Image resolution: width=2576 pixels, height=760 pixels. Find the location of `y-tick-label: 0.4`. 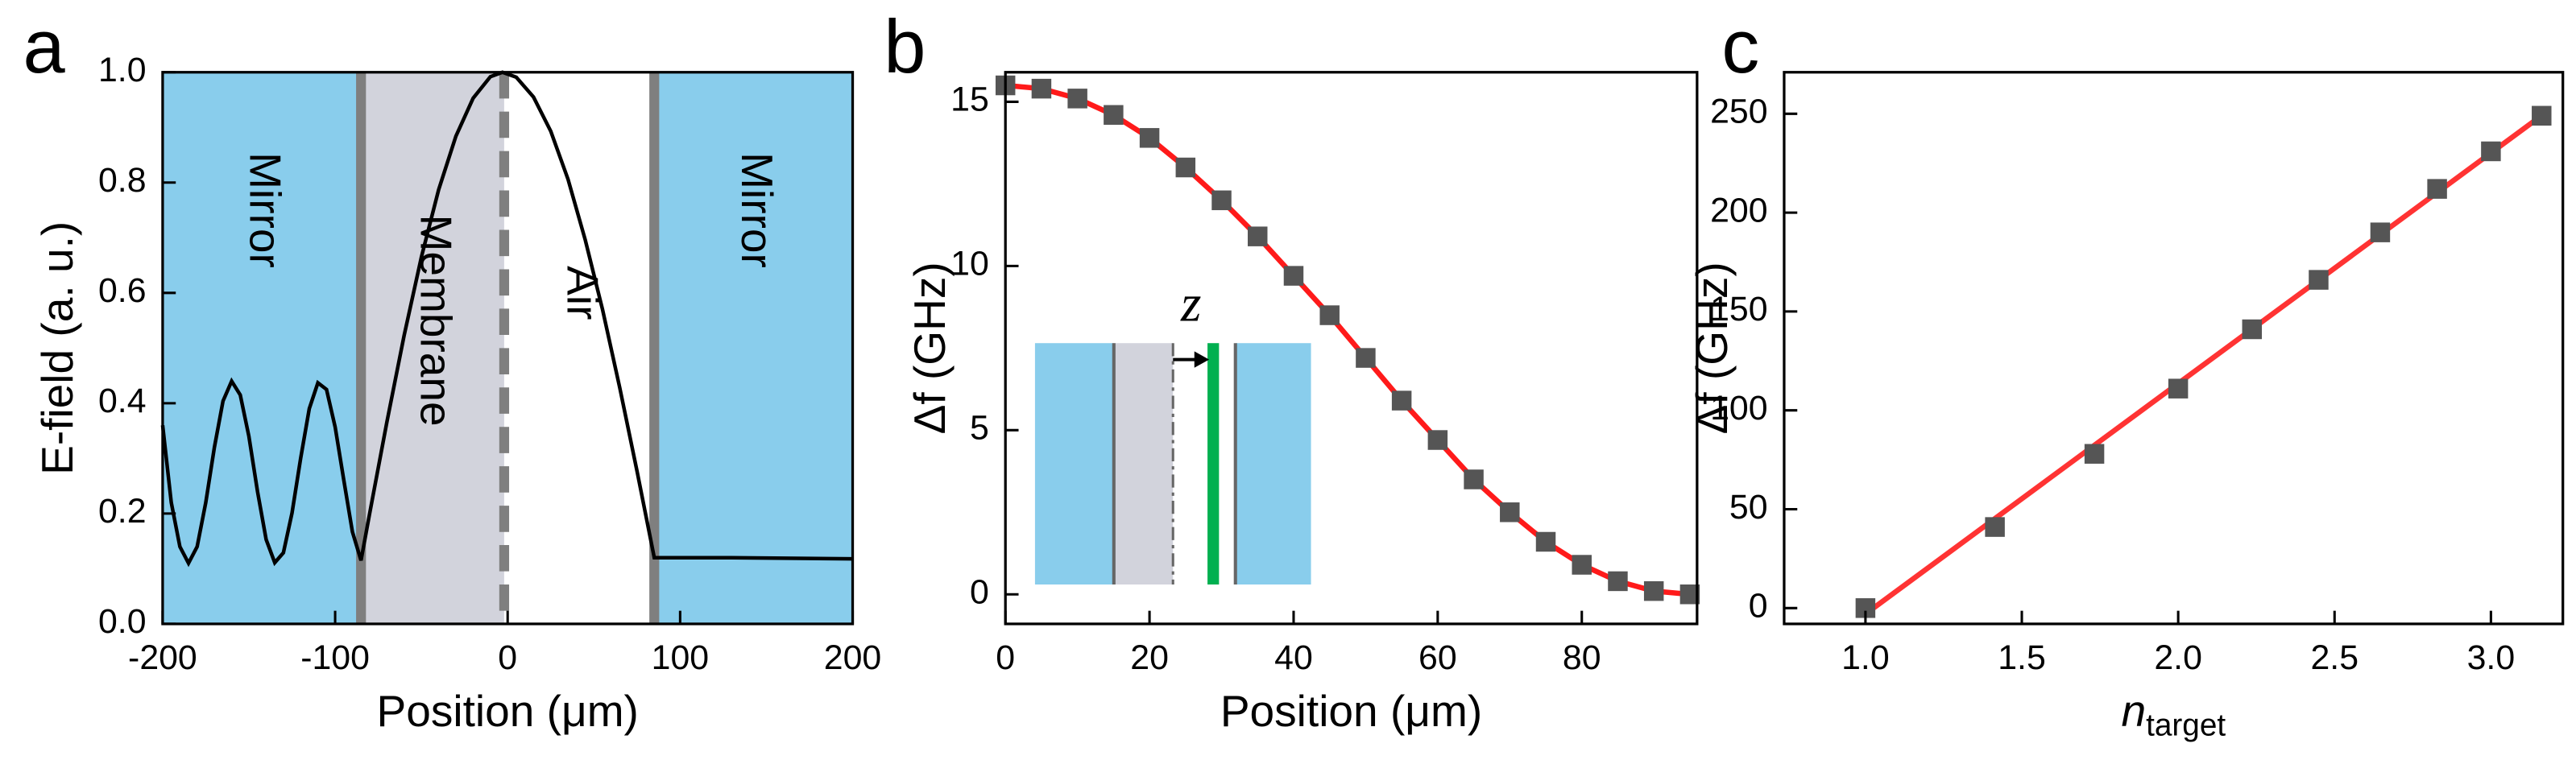

y-tick-label: 0.4 is located at coordinates (122, 401).